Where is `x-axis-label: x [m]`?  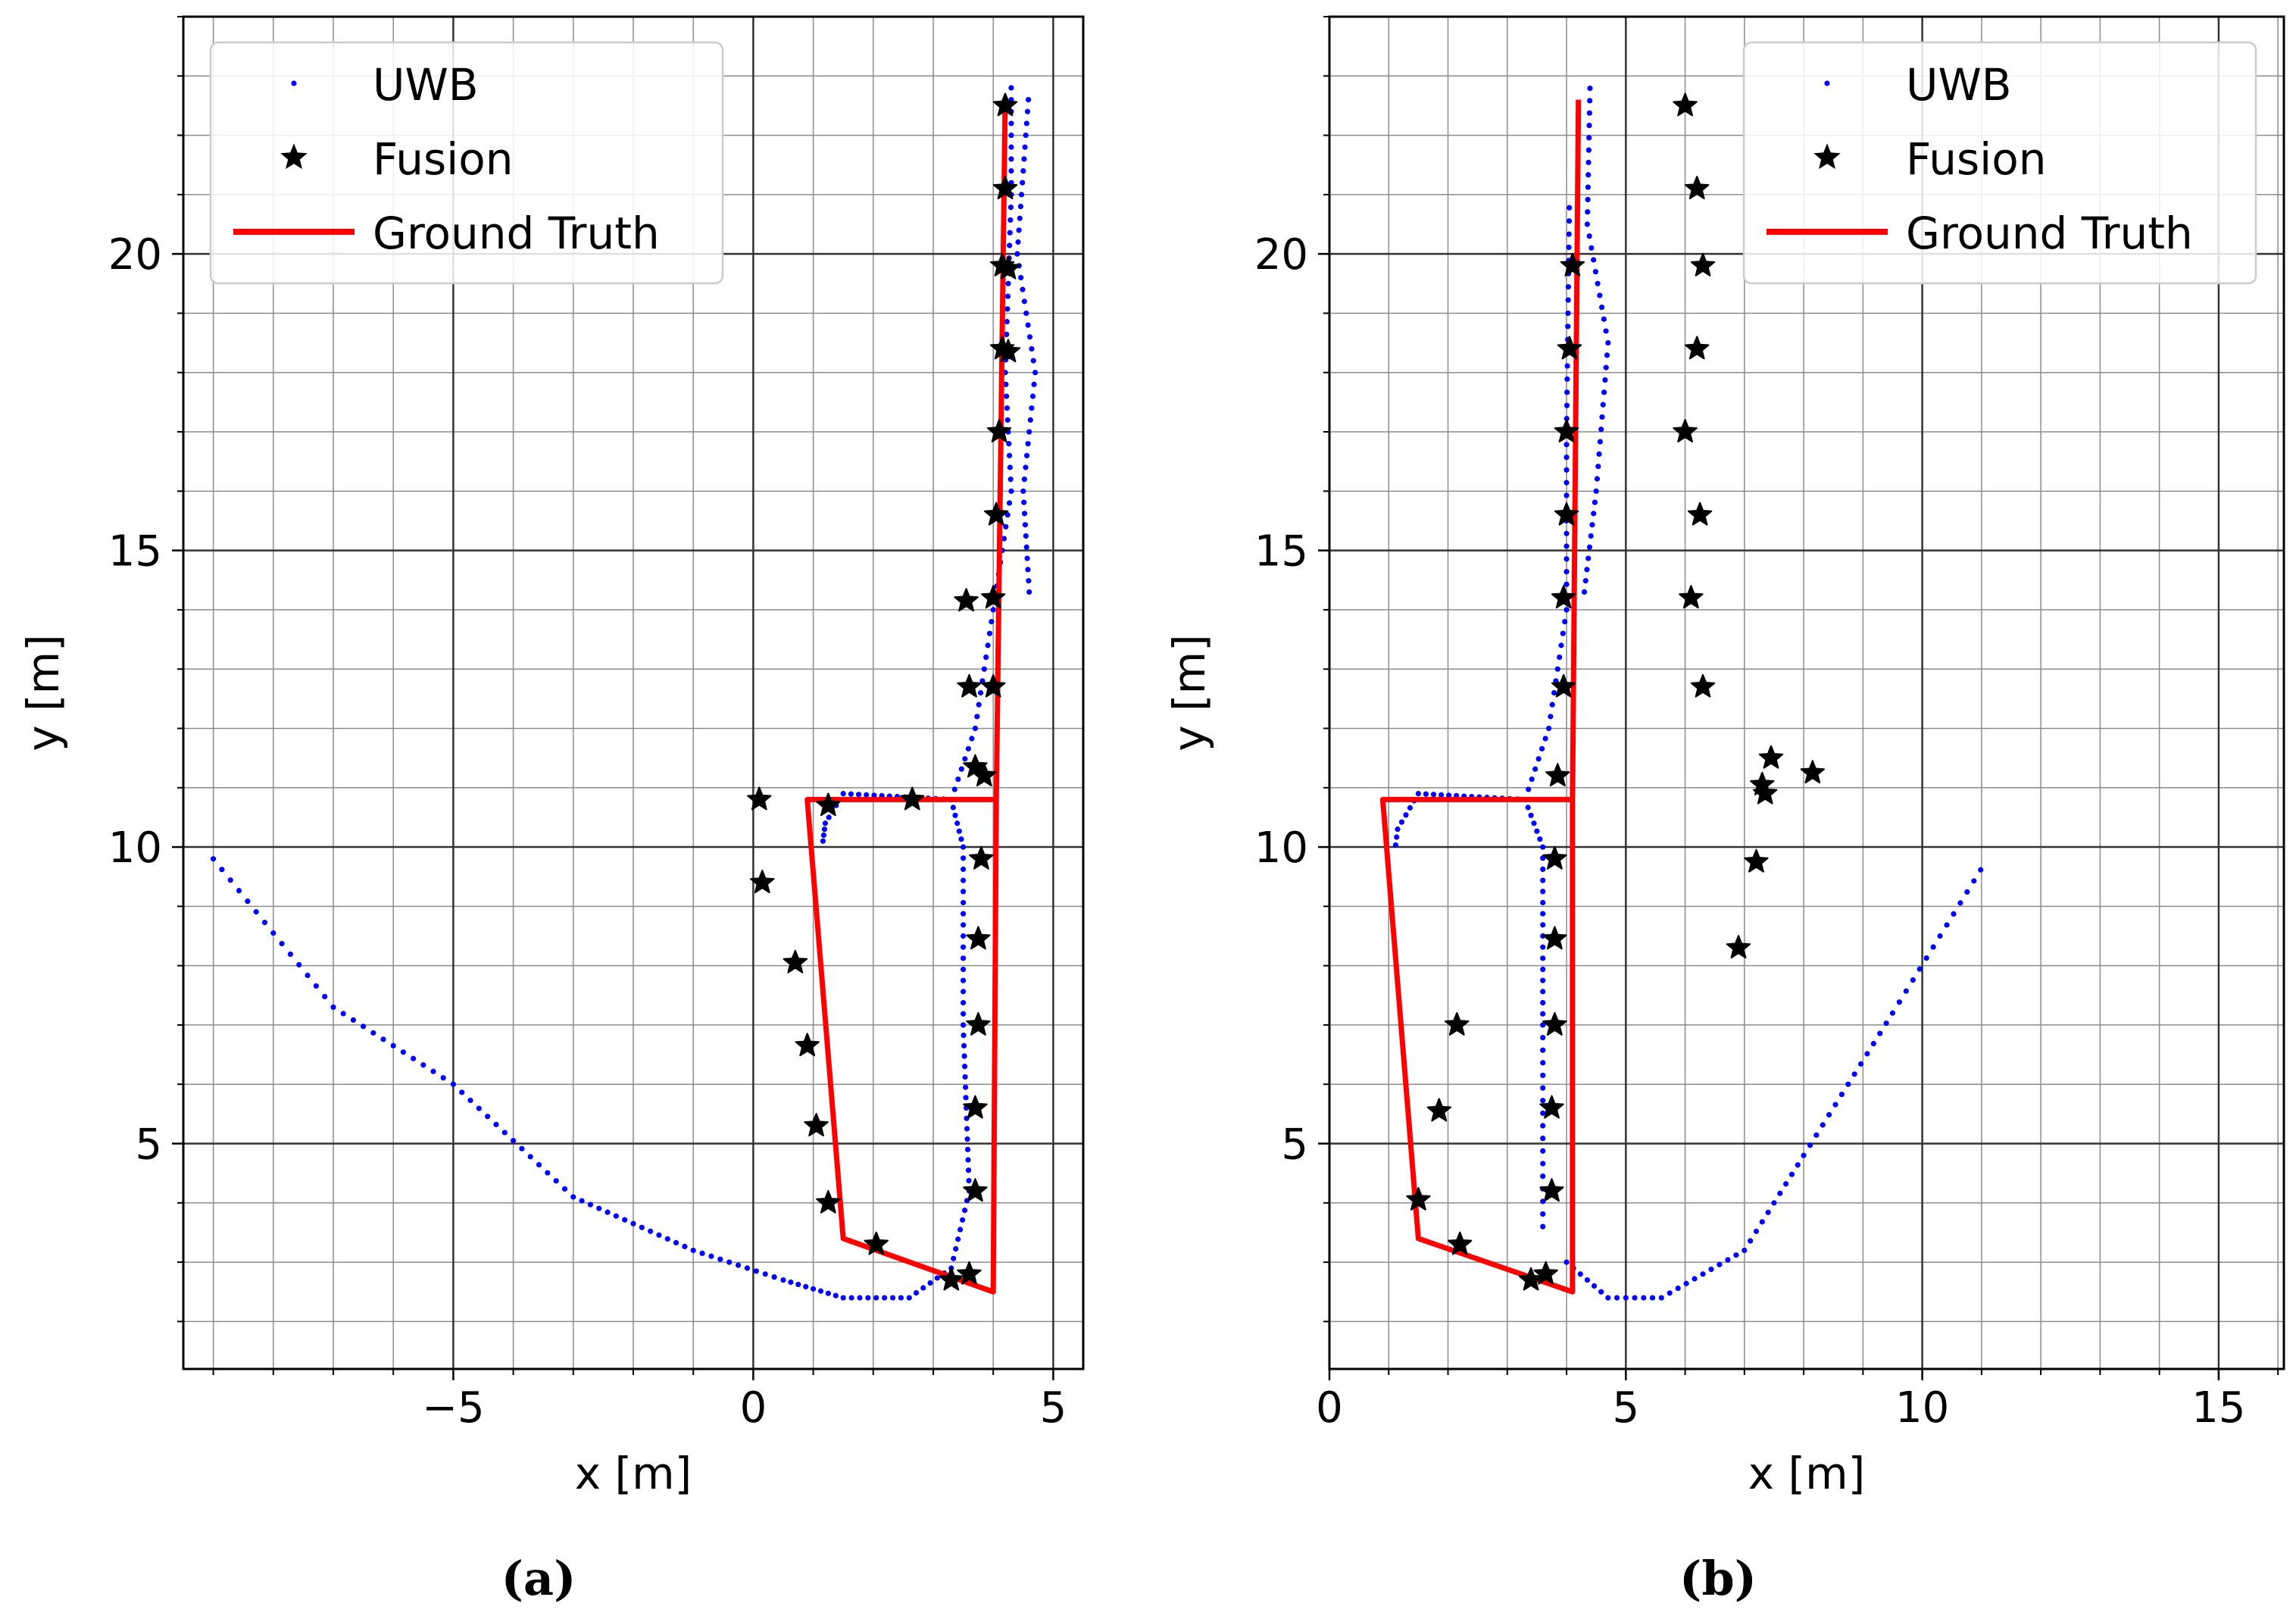 x-axis-label: x [m] is located at coordinates (1807, 1473).